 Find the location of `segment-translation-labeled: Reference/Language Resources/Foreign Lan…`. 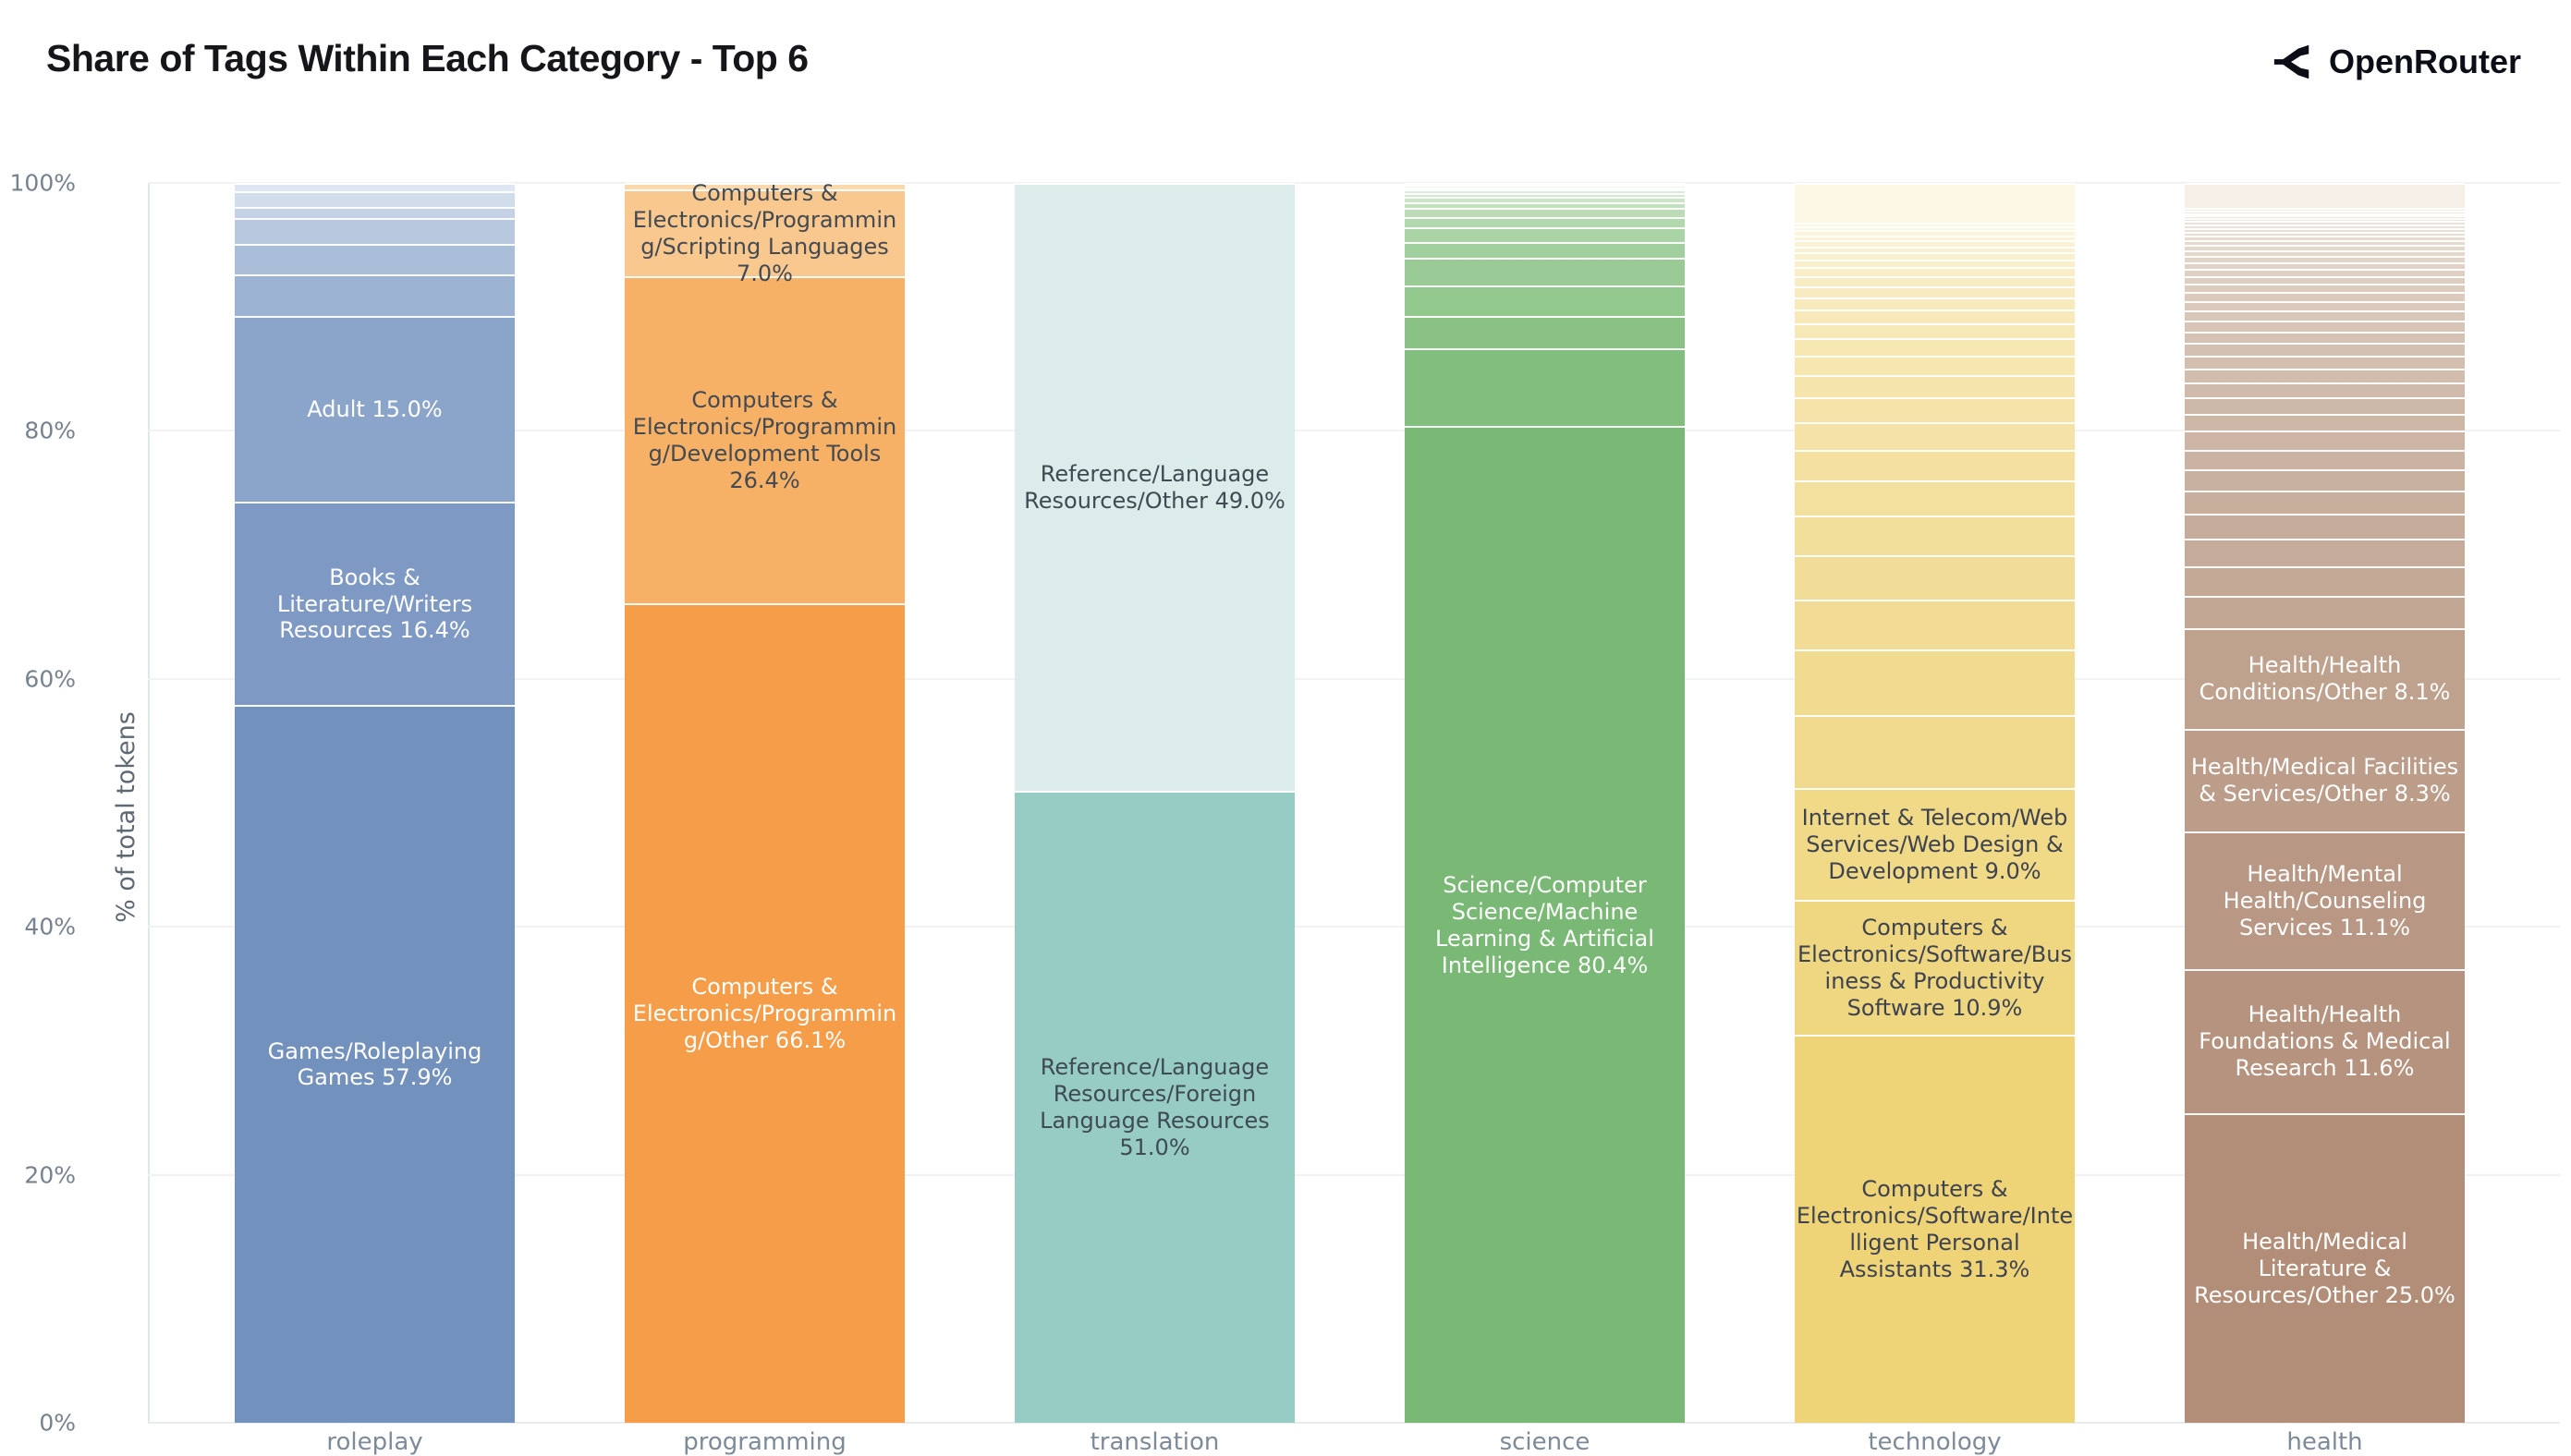

segment-translation-labeled: Reference/Language Resources/Foreign Lan… is located at coordinates (1155, 1106).